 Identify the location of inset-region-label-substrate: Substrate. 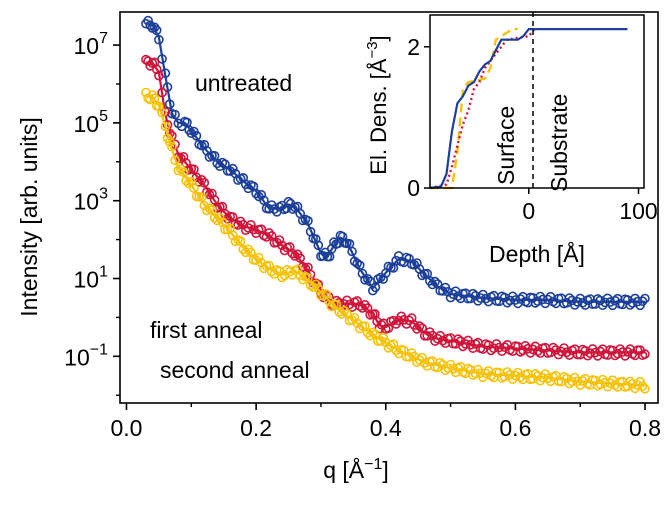
(559, 143).